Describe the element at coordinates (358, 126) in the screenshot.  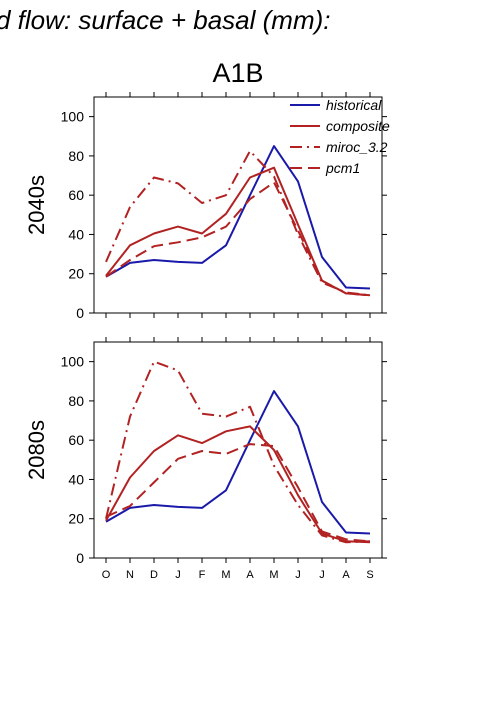
I see `legend-label-composite: composite` at that location.